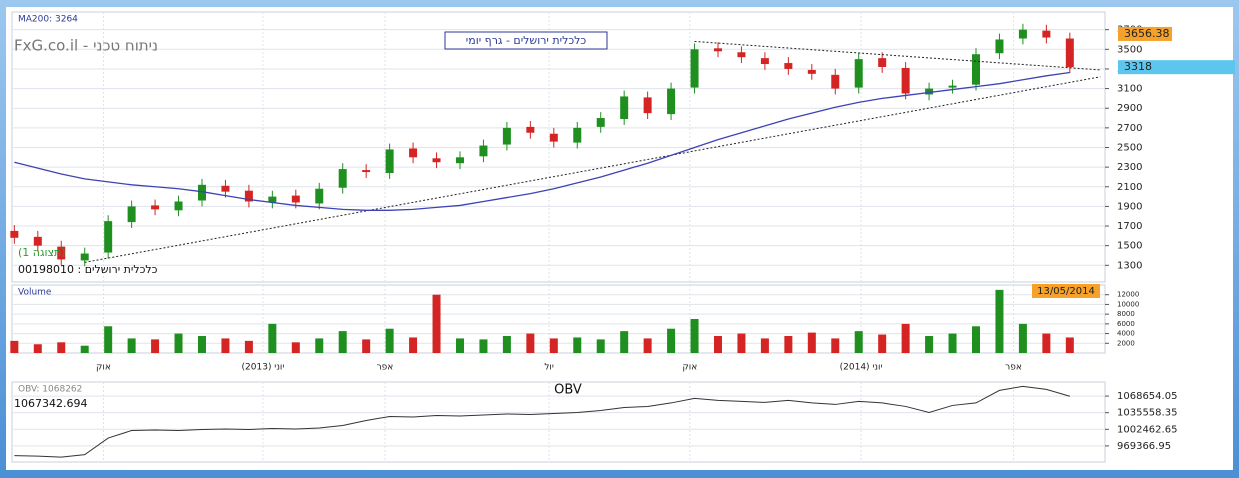  What do you see at coordinates (1066, 291) in the screenshot?
I see `date-box` at bounding box center [1066, 291].